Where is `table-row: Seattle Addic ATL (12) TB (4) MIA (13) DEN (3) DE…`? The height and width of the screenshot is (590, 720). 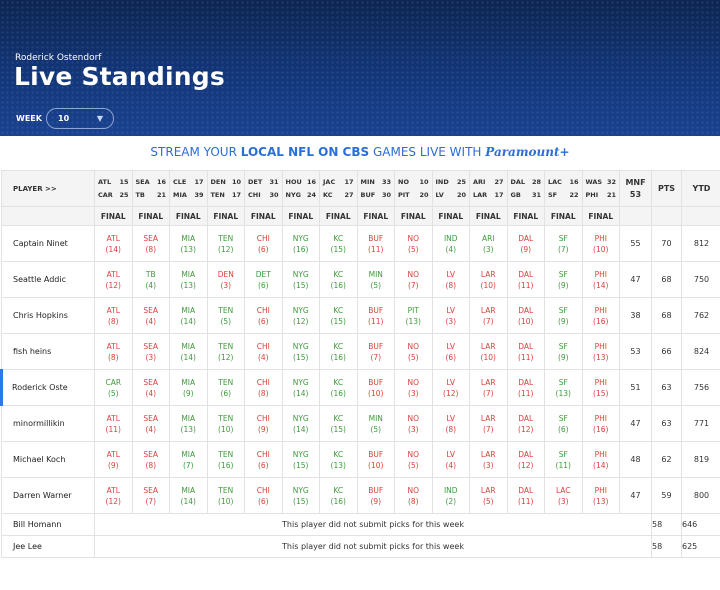
table-row: Seattle Addic ATL (12) TB (4) MIA (13) DEN (3) DE… is located at coordinates (360, 279).